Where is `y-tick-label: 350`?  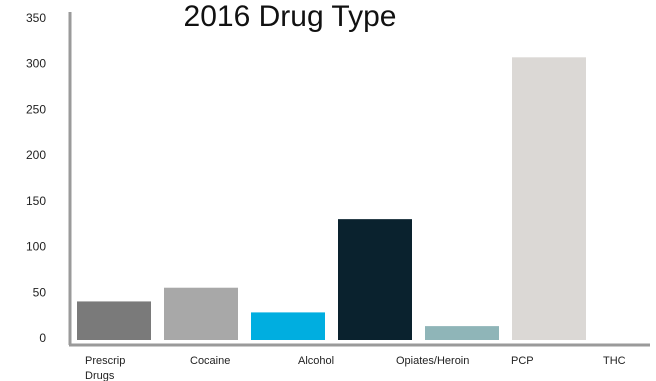 y-tick-label: 350 is located at coordinates (36, 18).